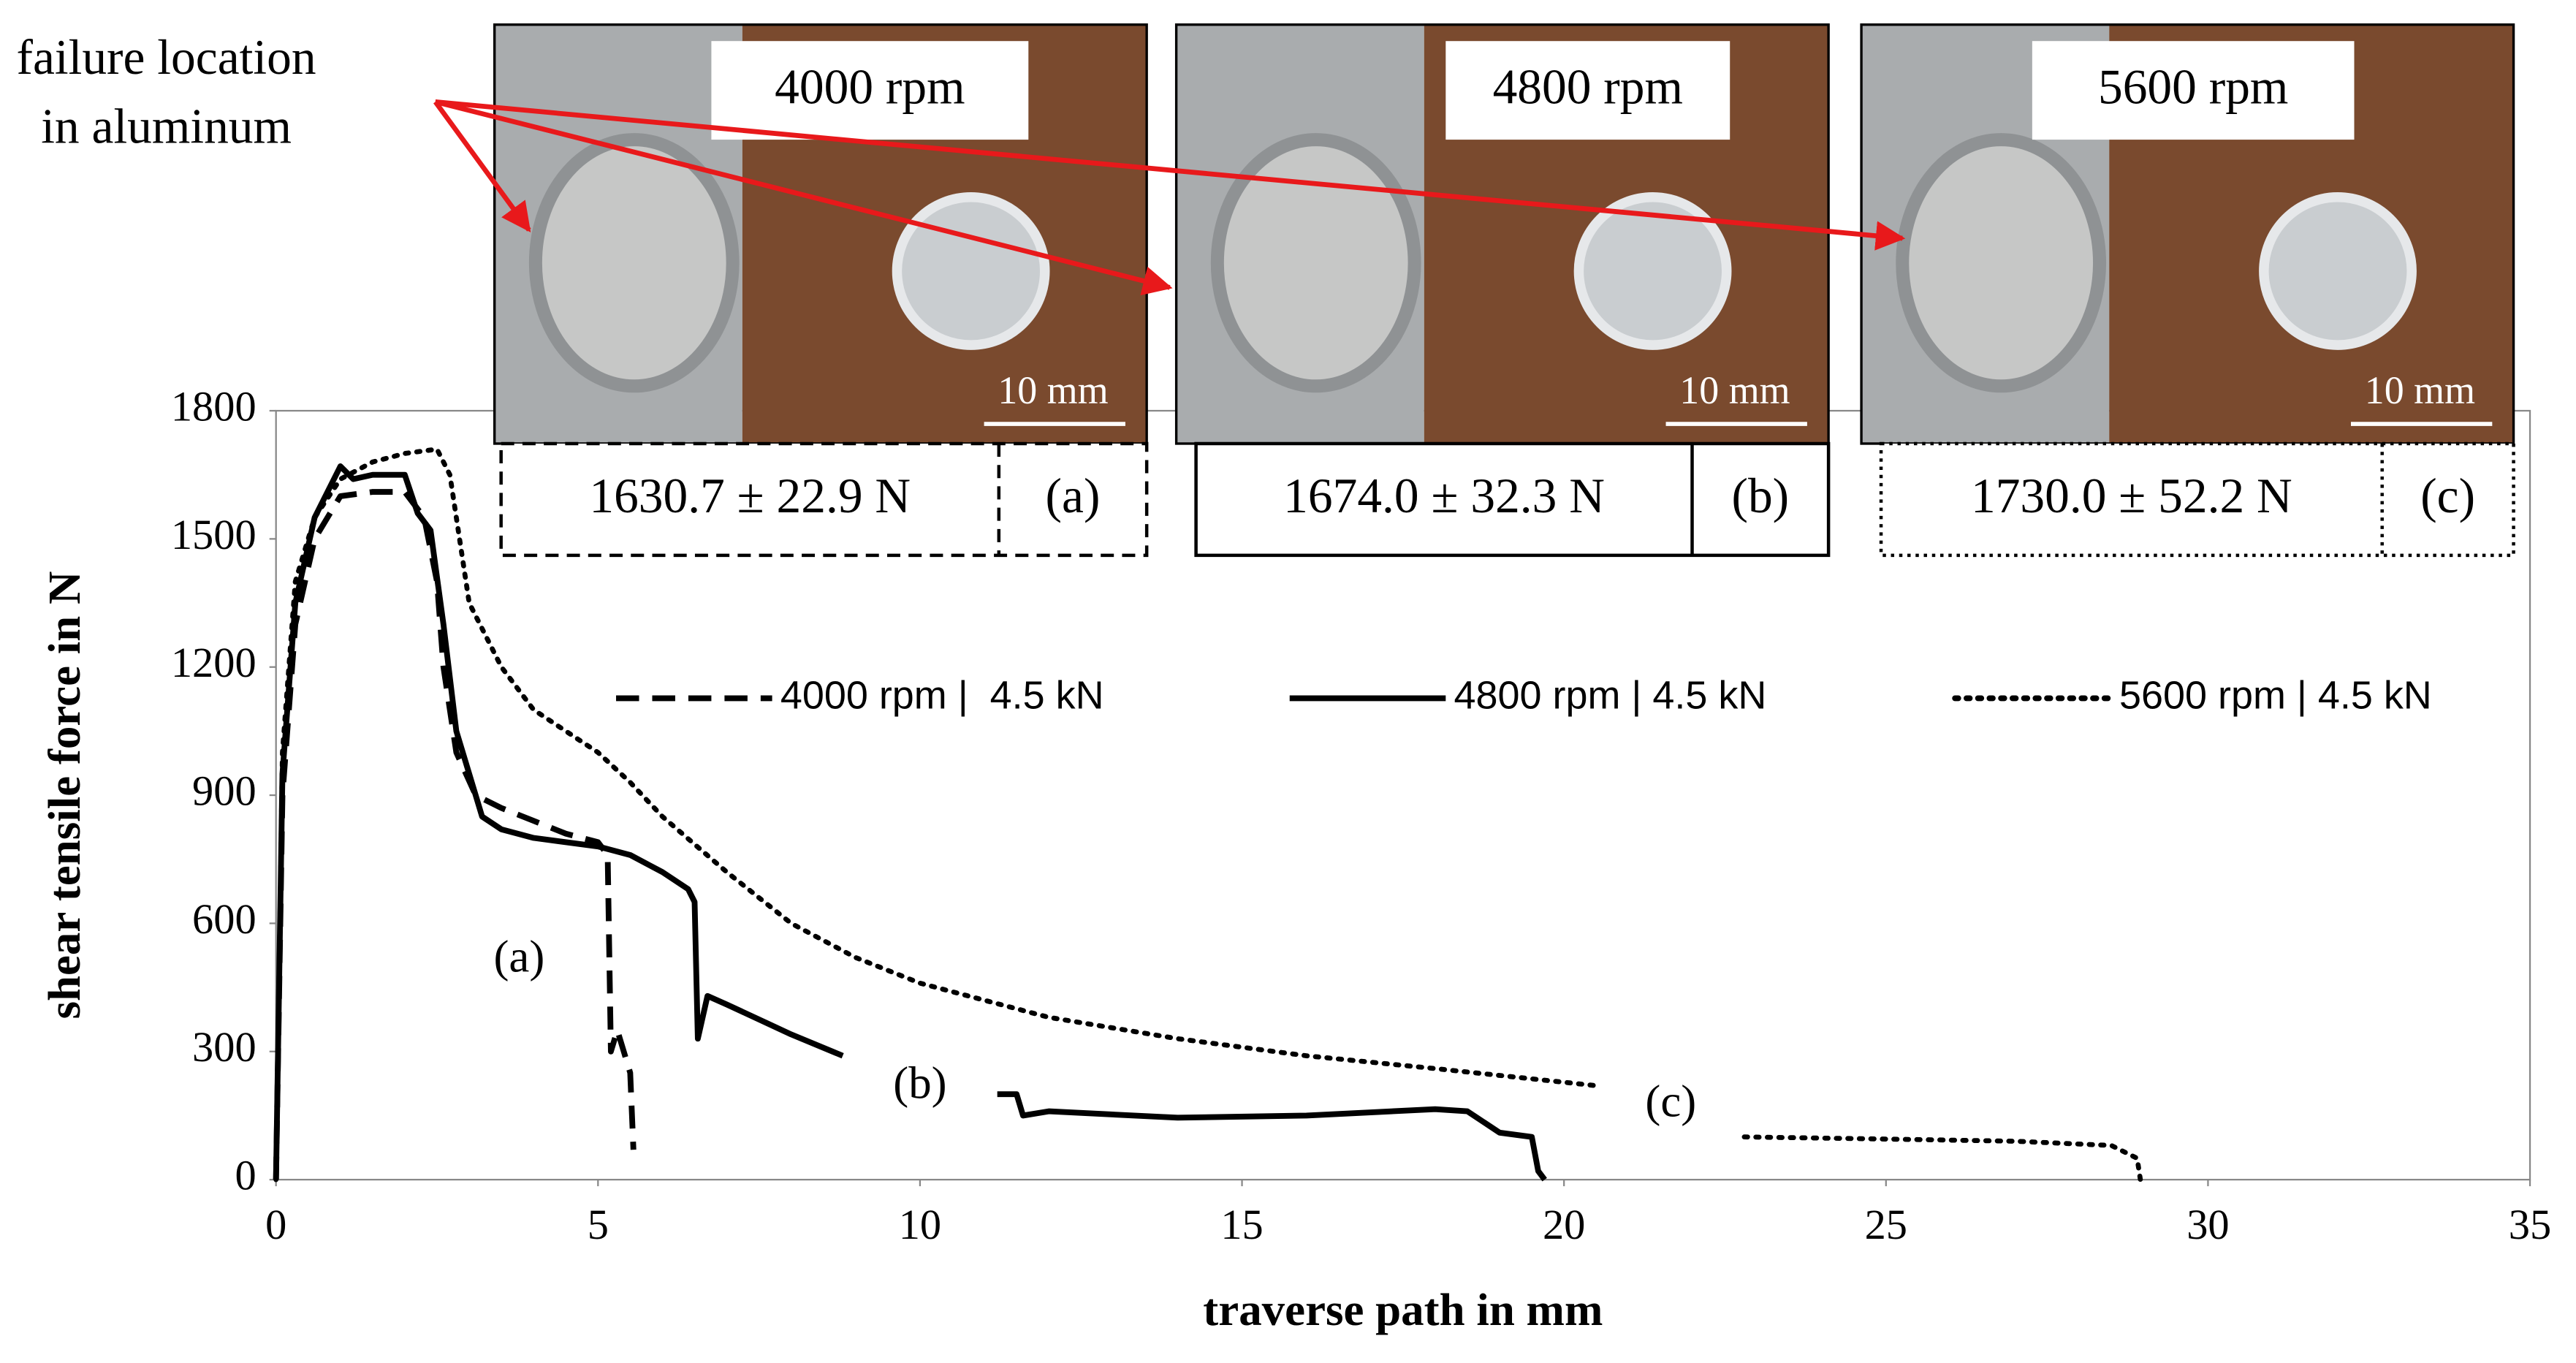 The width and height of the screenshot is (2576, 1363). I want to click on annotation: (c), so click(1671, 1100).